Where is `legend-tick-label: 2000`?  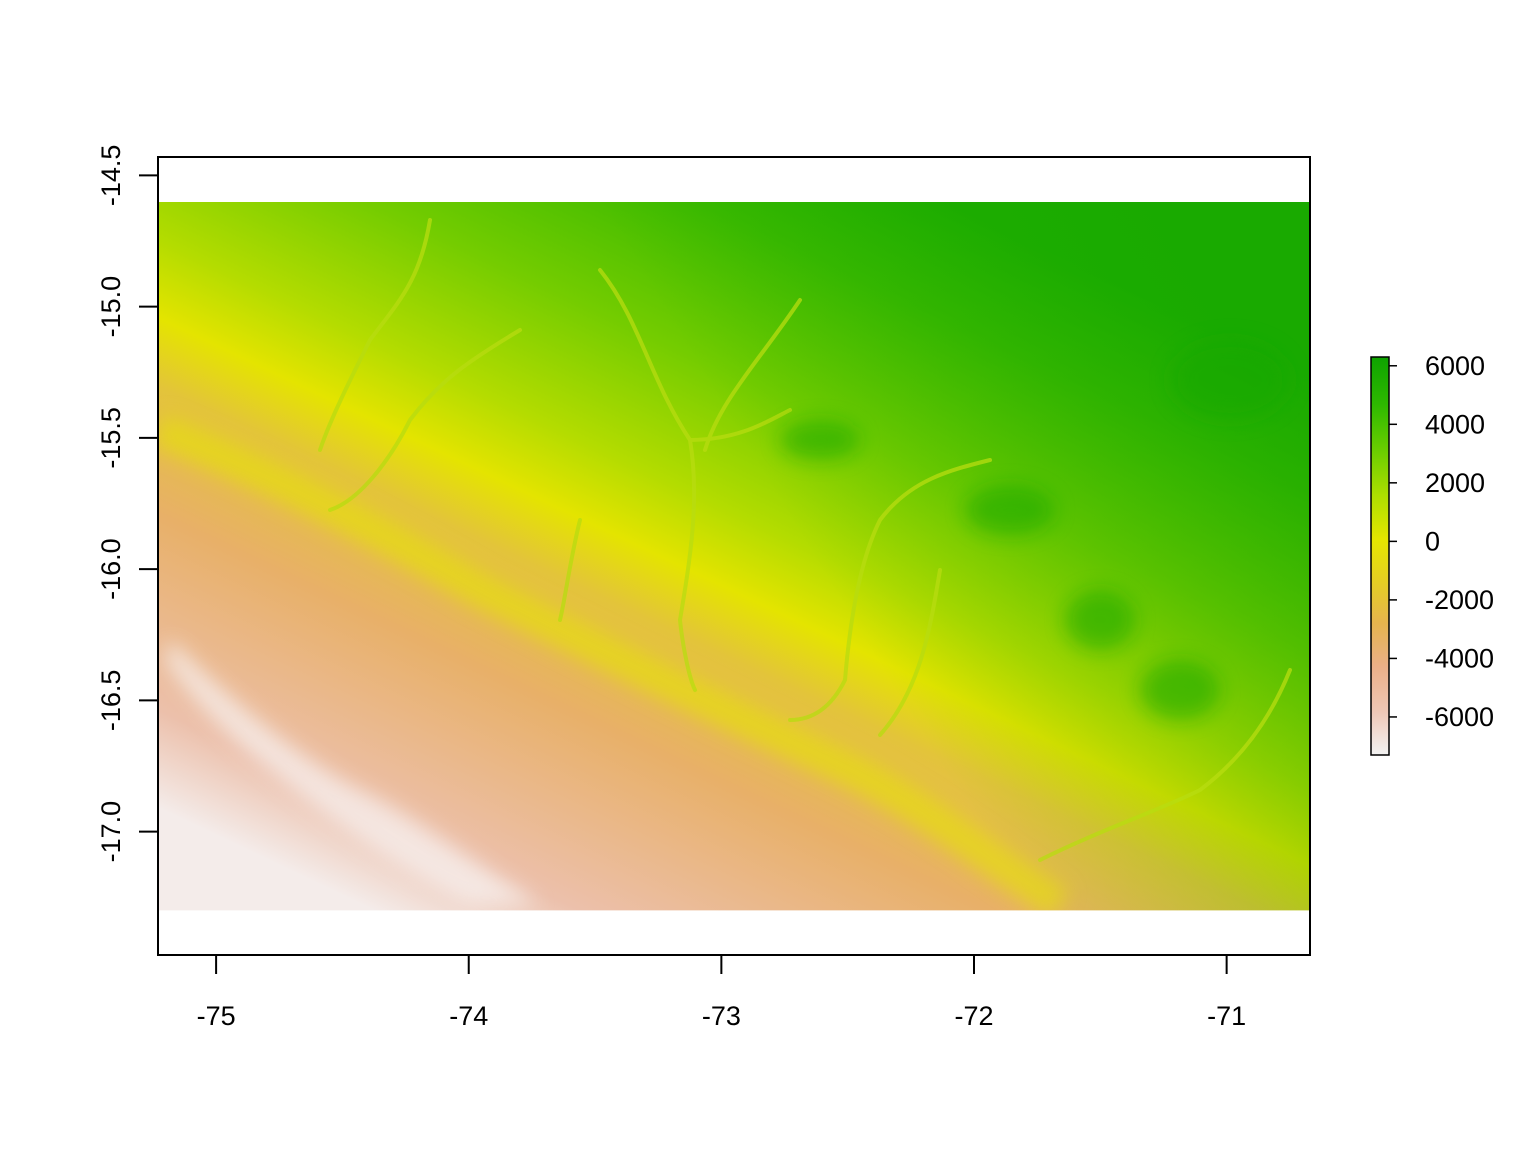 legend-tick-label: 2000 is located at coordinates (1455, 483).